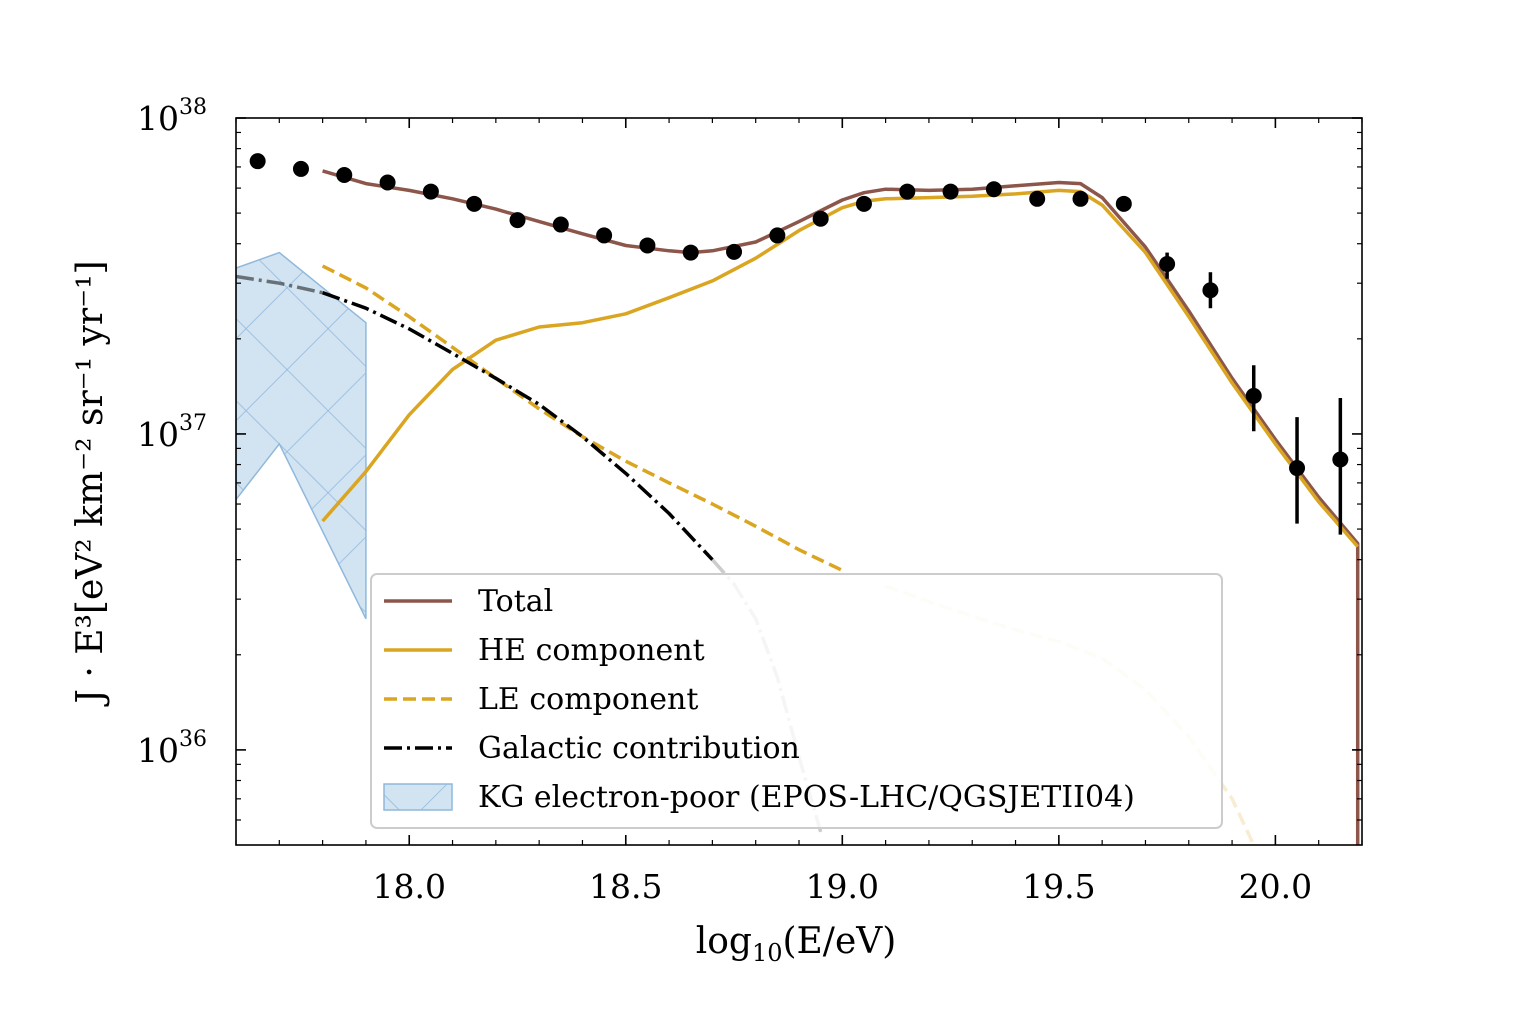 The width and height of the screenshot is (1516, 1030). I want to click on x-tick-label: 19.5, so click(1058, 886).